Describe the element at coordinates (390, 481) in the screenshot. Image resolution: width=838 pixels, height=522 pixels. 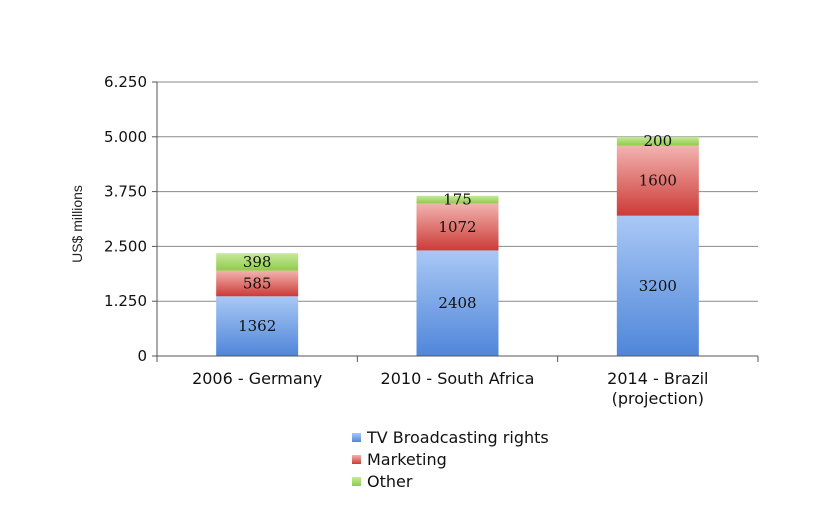
I see `legend-label: Other` at that location.